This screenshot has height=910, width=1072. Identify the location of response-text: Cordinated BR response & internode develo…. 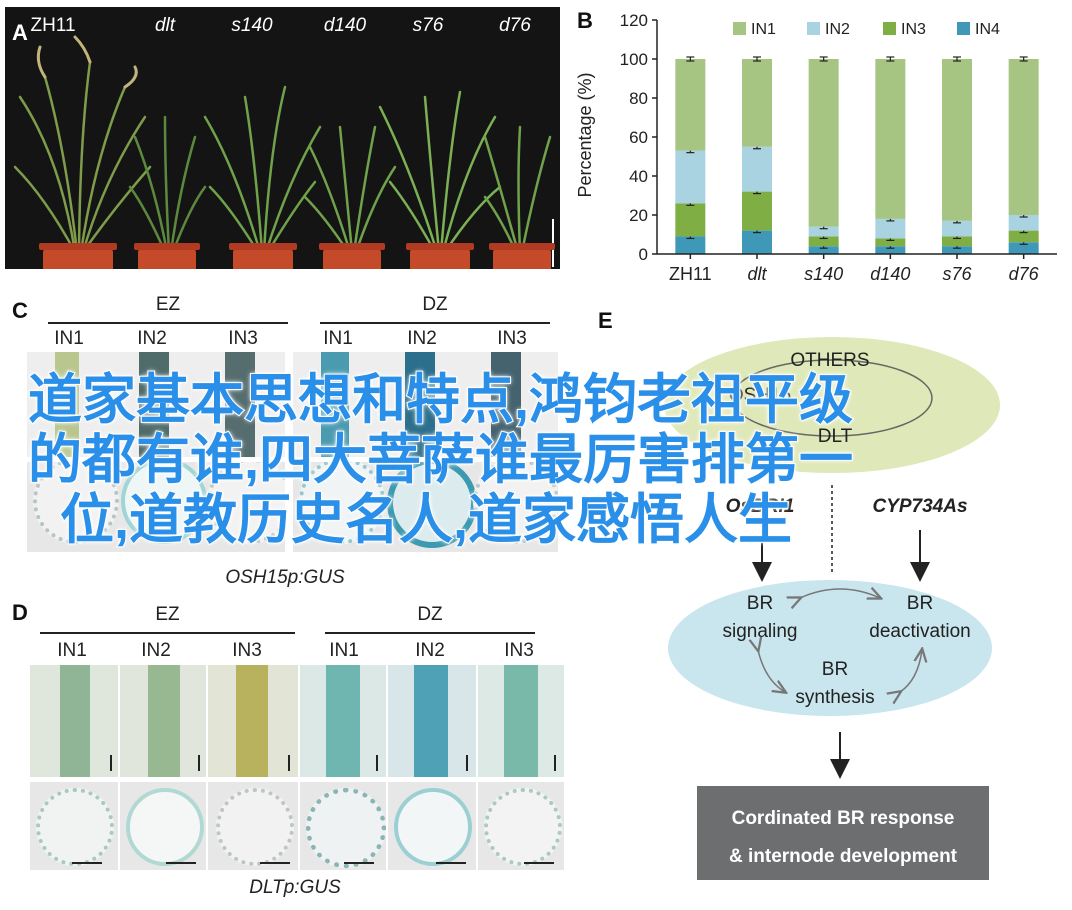
(843, 837).